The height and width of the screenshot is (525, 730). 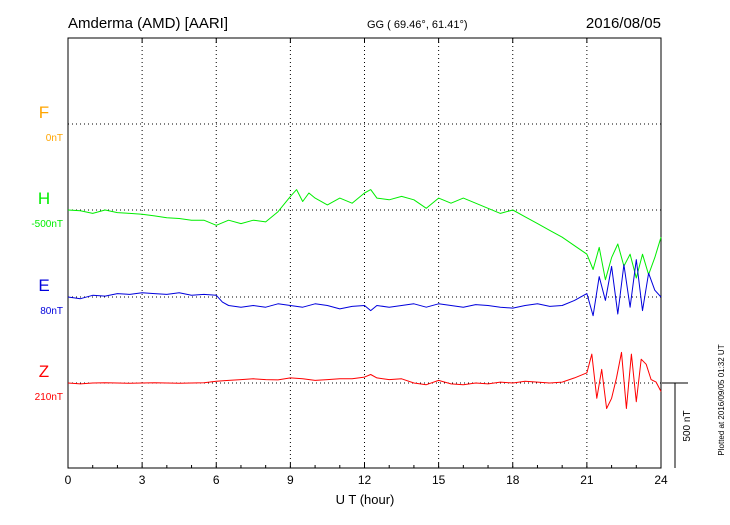 I want to click on x-tick-label: 24, so click(x=661, y=480).